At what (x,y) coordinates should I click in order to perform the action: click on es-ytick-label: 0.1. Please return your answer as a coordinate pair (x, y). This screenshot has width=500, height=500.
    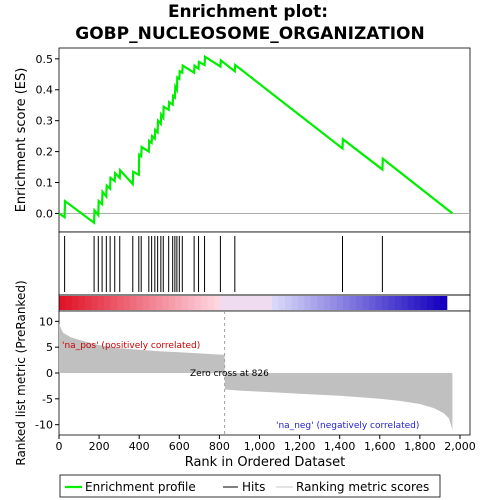
    Looking at the image, I should click on (45, 183).